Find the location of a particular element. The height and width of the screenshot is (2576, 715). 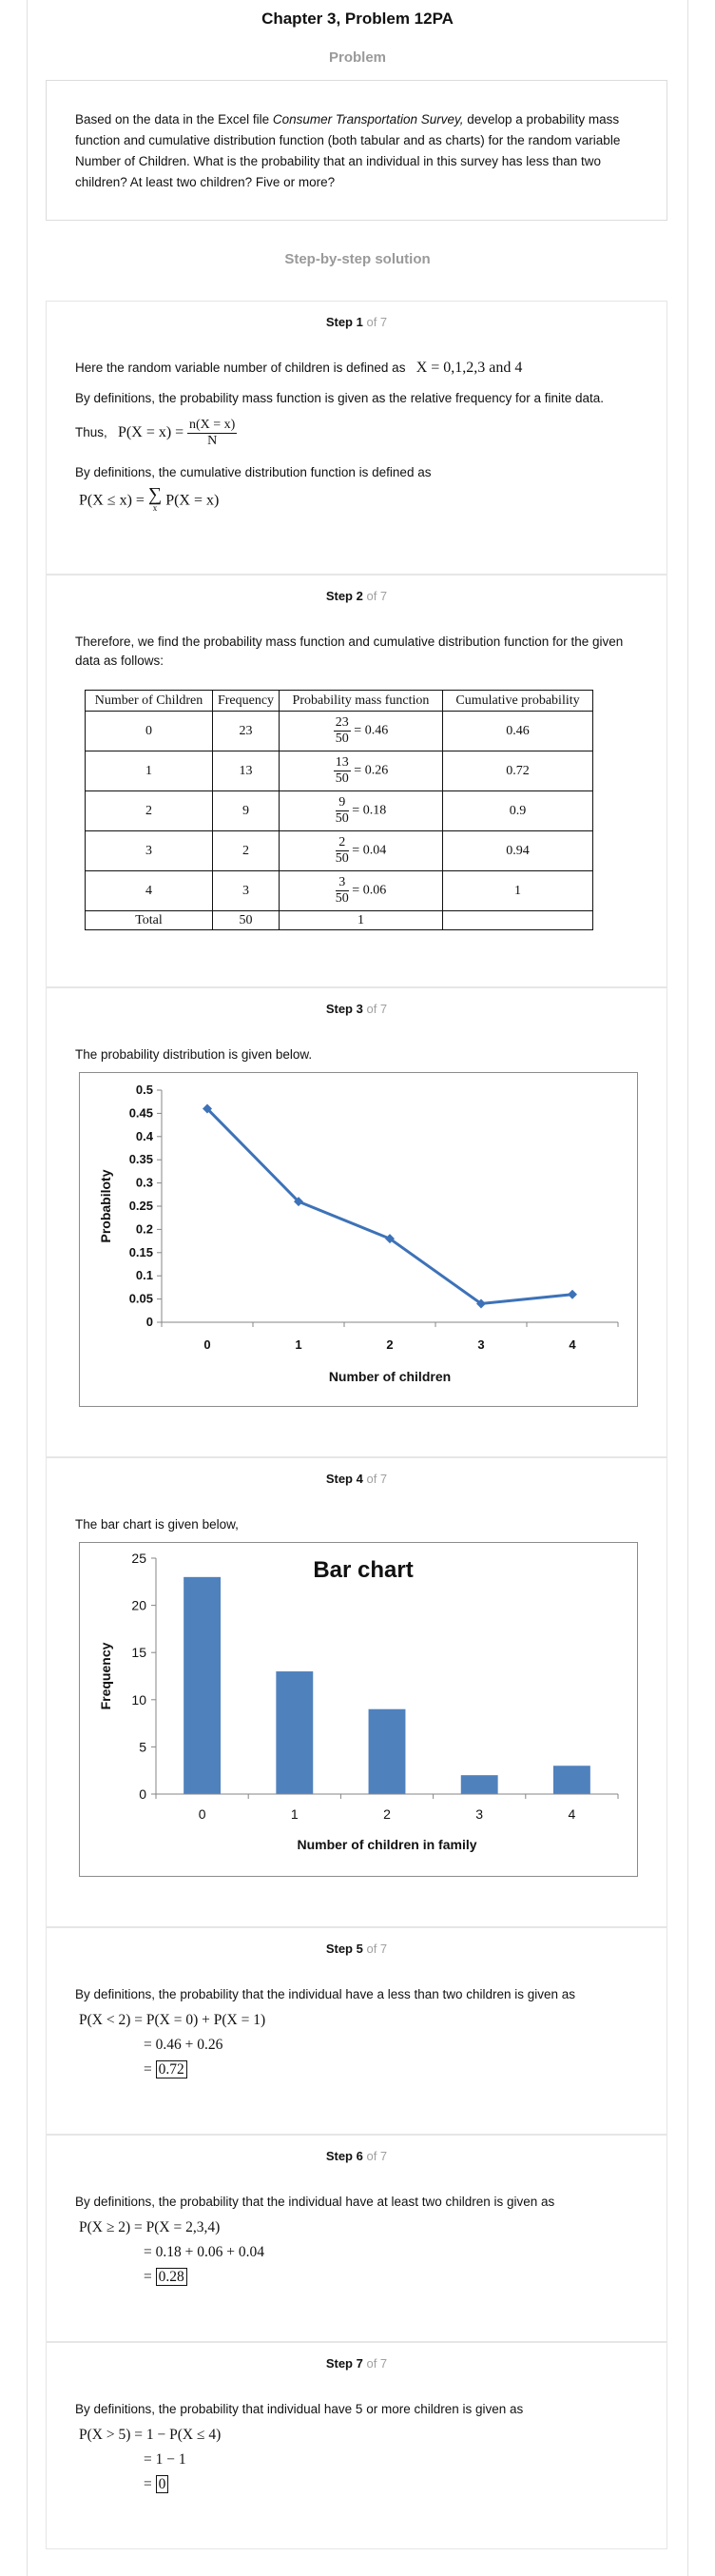

table-header: Frequency is located at coordinates (246, 701).